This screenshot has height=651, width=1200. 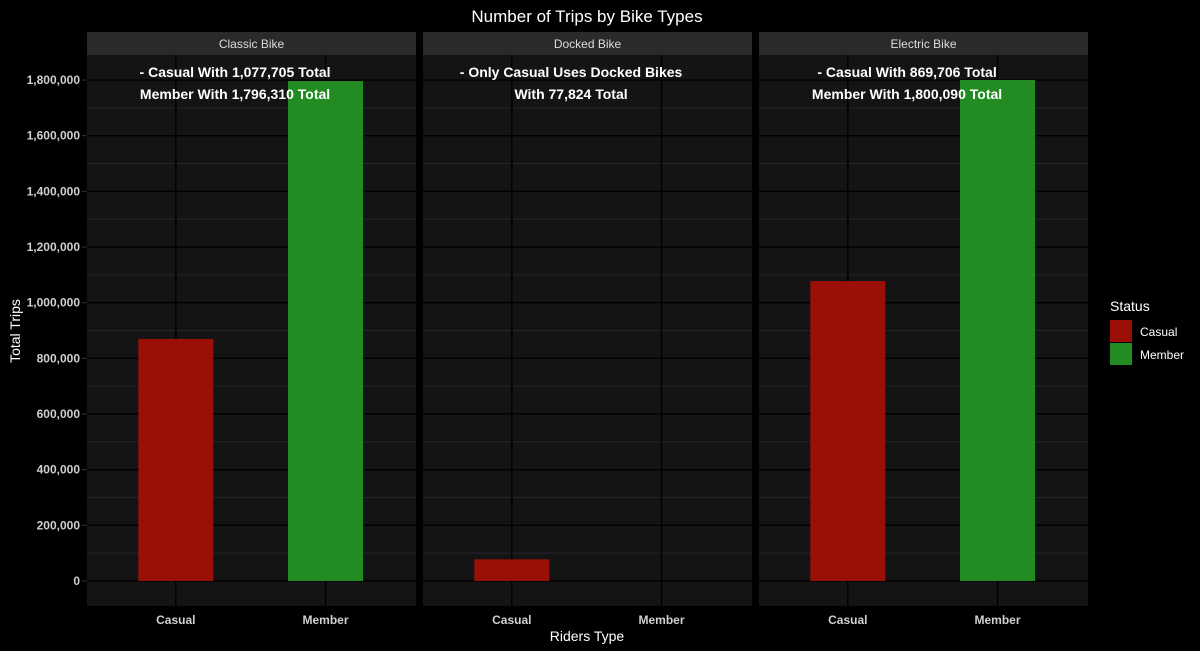 What do you see at coordinates (906, 72) in the screenshot?
I see `annotation-line: - Casual With 869,706 Total` at bounding box center [906, 72].